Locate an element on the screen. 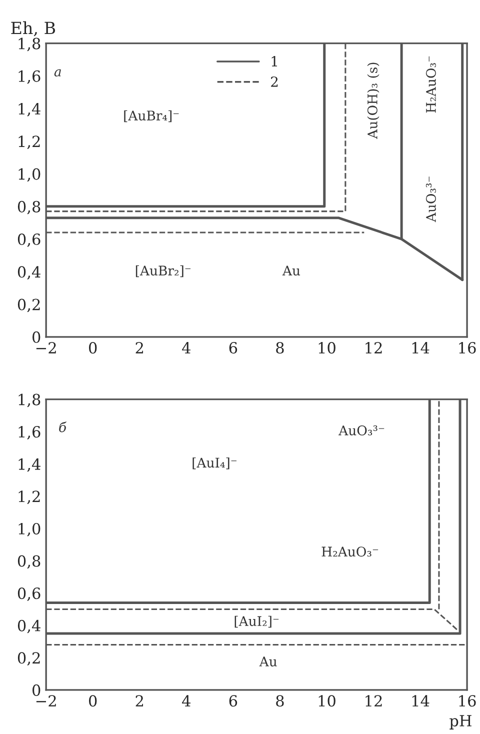 The height and width of the screenshot is (734, 480). legend-label: 1 is located at coordinates (274, 61).